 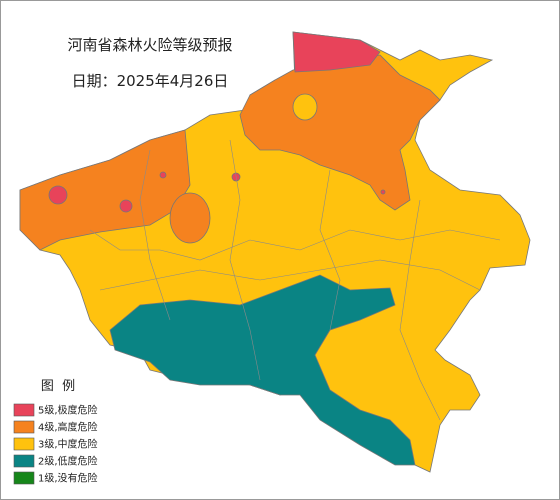 What do you see at coordinates (68, 410) in the screenshot?
I see `legend-label: 5级,极度危险` at bounding box center [68, 410].